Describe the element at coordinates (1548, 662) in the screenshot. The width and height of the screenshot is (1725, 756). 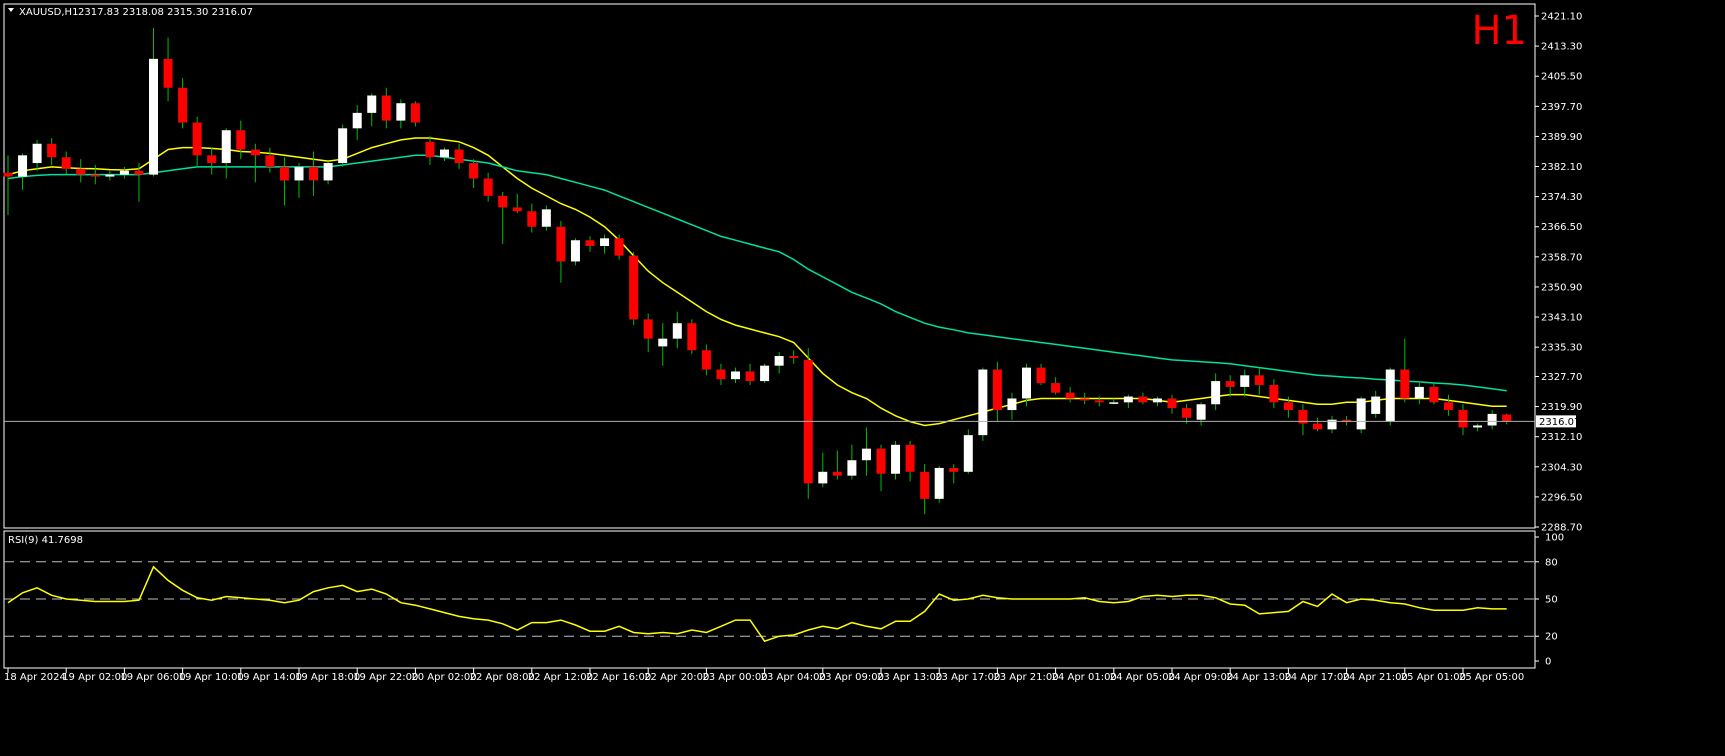
I see `rsi-tick-label: 0` at that location.